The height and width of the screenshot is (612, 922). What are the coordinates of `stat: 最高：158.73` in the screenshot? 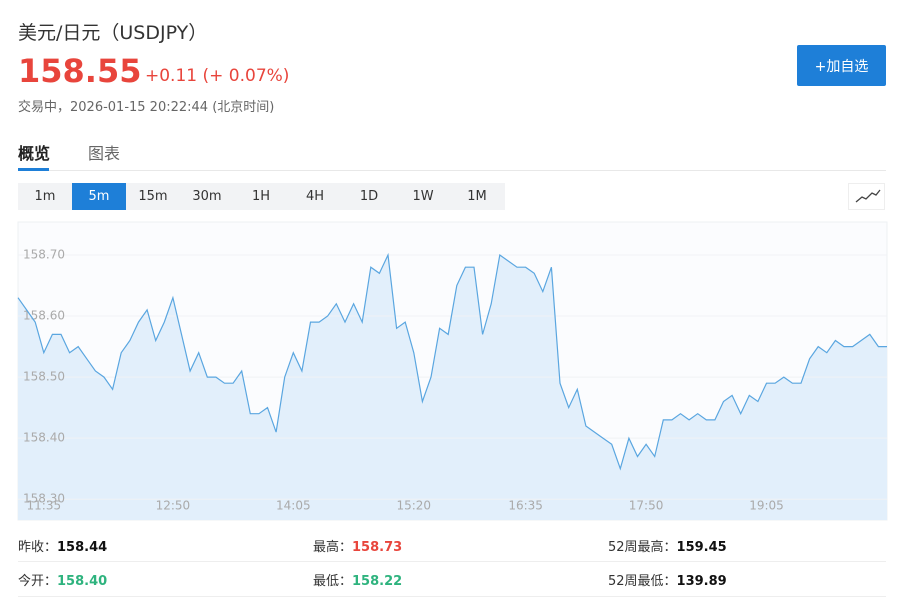 It's located at (357, 545).